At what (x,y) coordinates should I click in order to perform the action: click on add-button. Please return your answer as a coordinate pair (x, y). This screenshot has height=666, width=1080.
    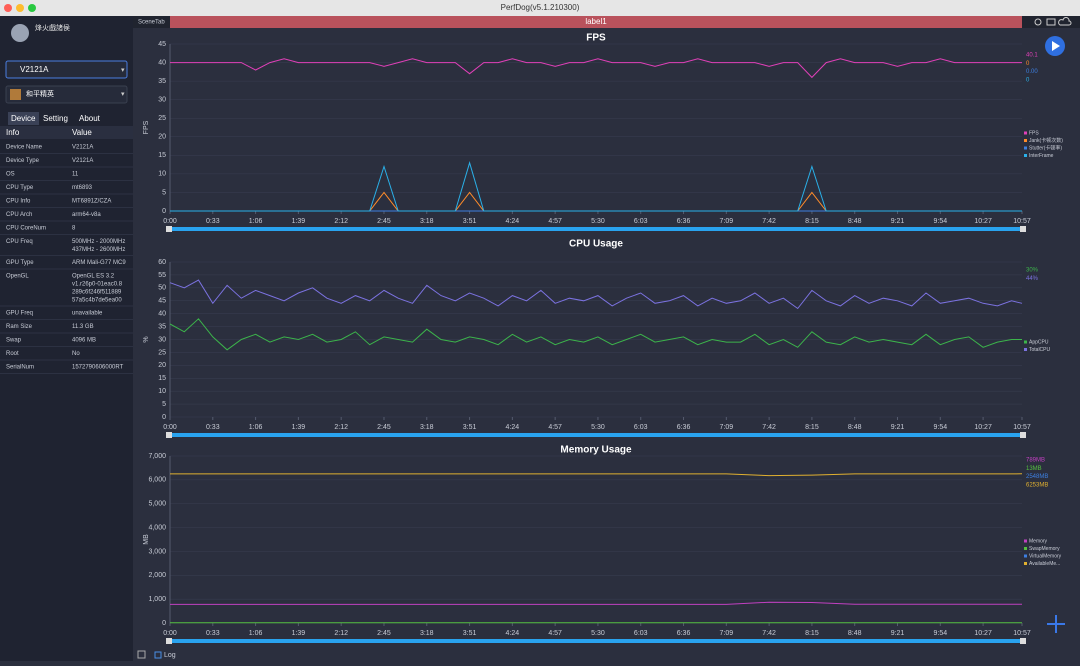
    Looking at the image, I should click on (1056, 624).